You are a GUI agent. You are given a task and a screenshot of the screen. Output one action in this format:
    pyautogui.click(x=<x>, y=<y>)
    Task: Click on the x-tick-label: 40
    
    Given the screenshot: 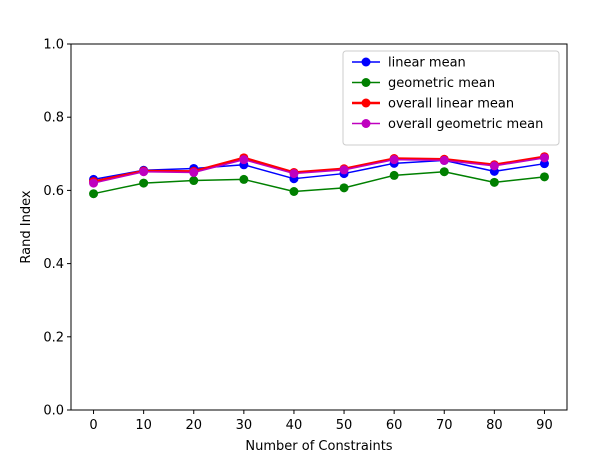 What is the action you would take?
    pyautogui.click(x=294, y=425)
    